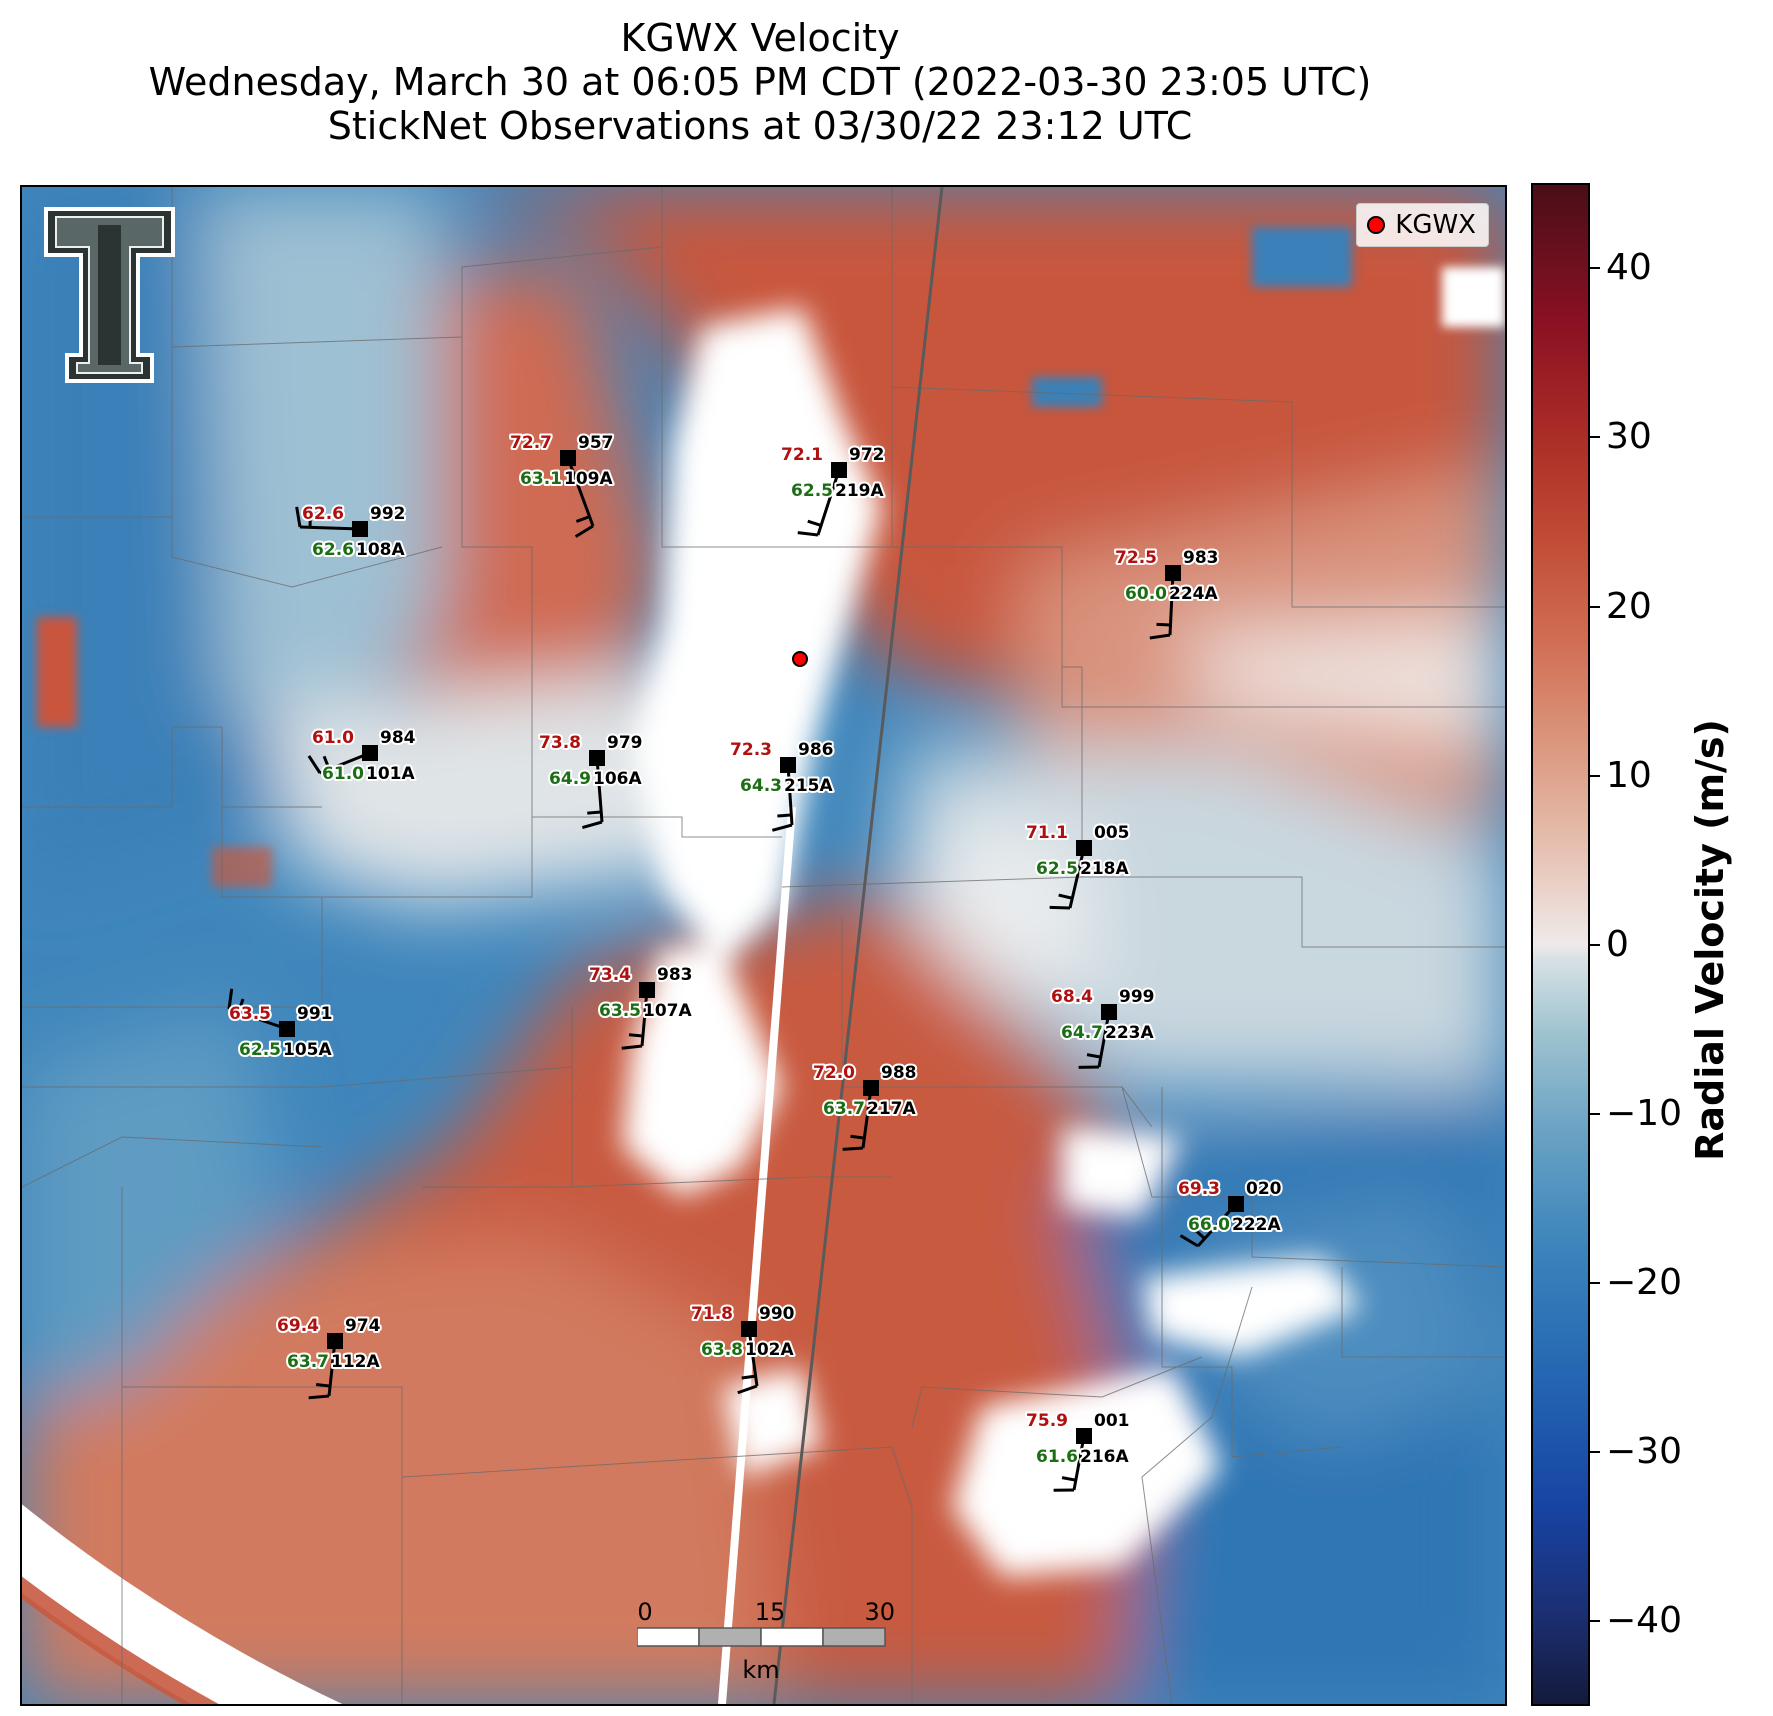 The width and height of the screenshot is (1773, 1716). What do you see at coordinates (1629, 267) in the screenshot?
I see `colorbar-tick-label: 40` at bounding box center [1629, 267].